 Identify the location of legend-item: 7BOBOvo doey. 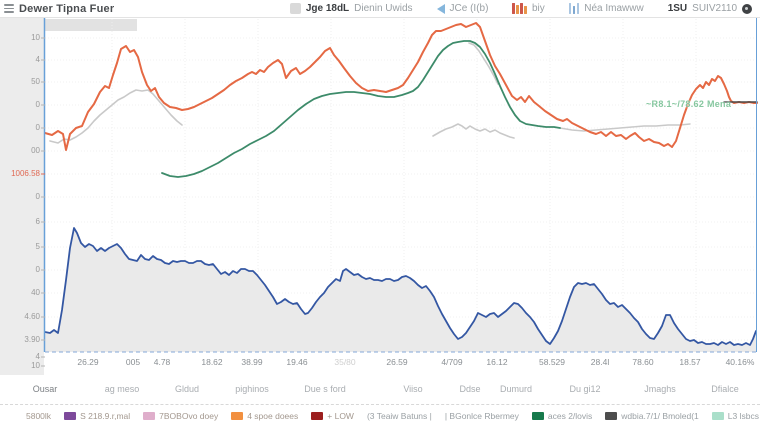
(180, 416).